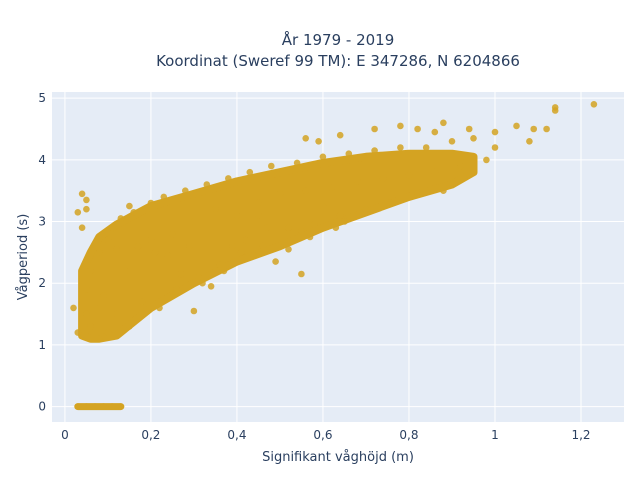 This screenshot has width=640, height=480. I want to click on chart-title: År 1979 - 2019, so click(338, 39).